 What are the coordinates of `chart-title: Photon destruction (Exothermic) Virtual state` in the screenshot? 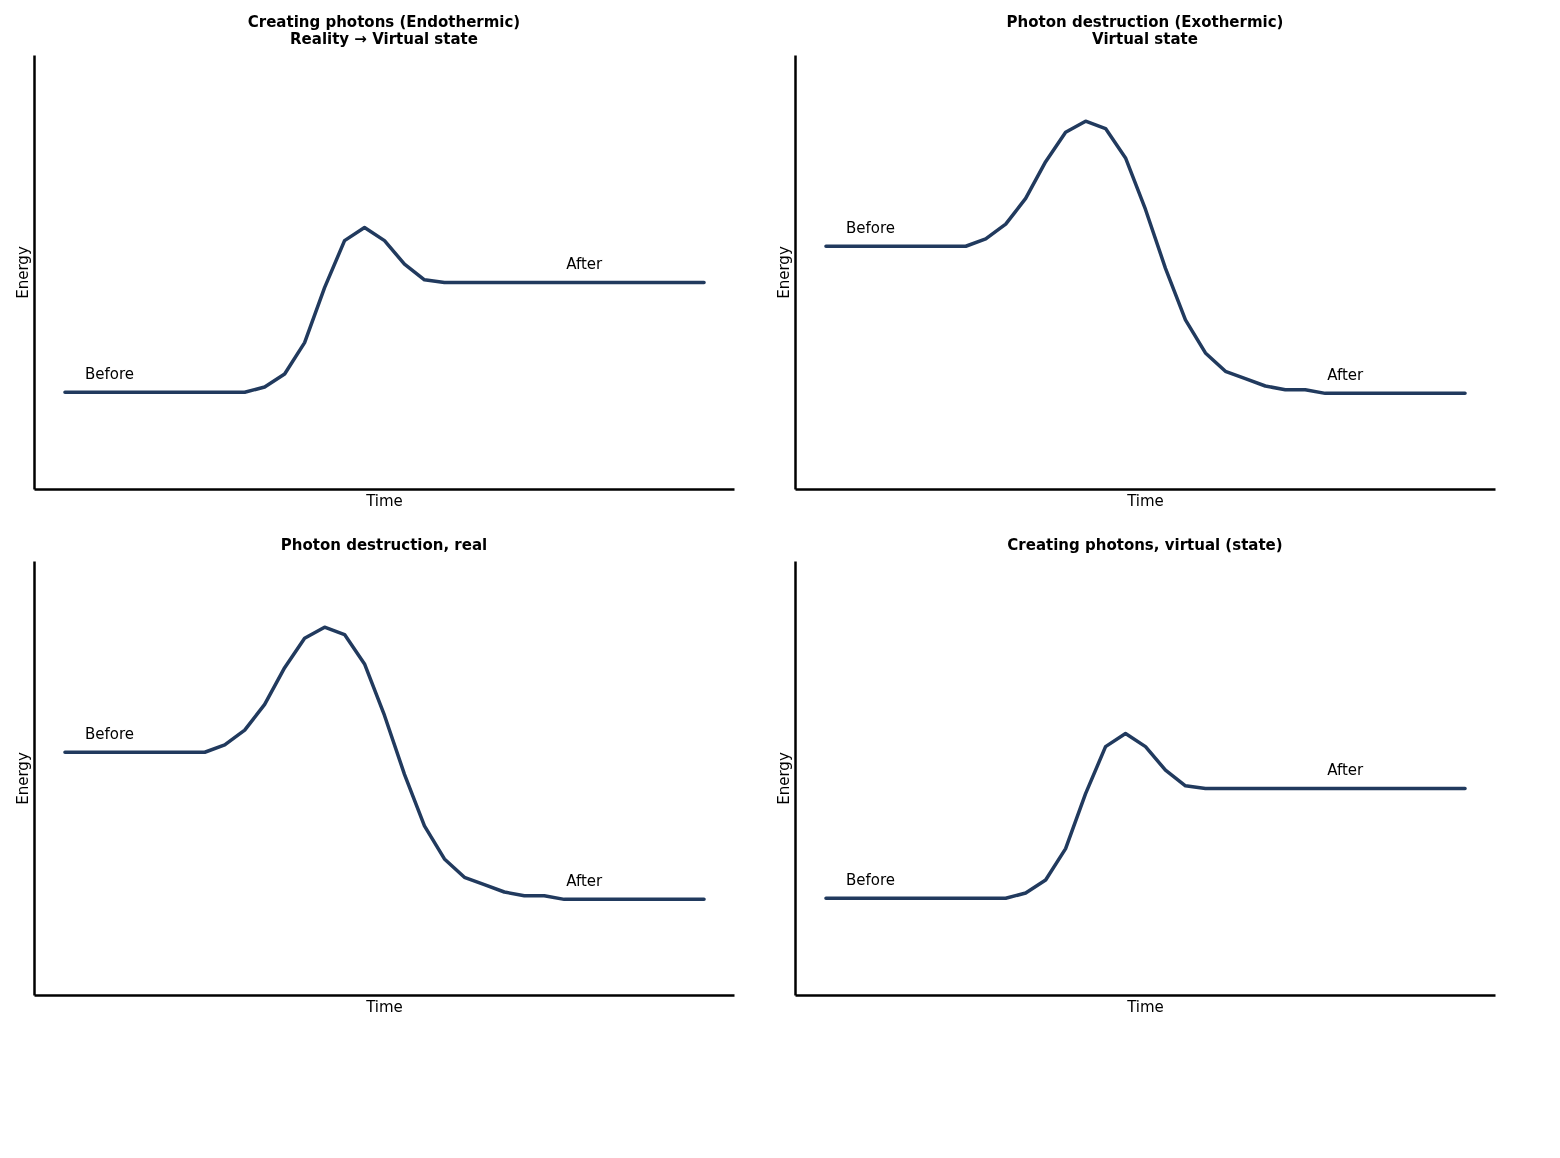 It's located at (1145, 30).